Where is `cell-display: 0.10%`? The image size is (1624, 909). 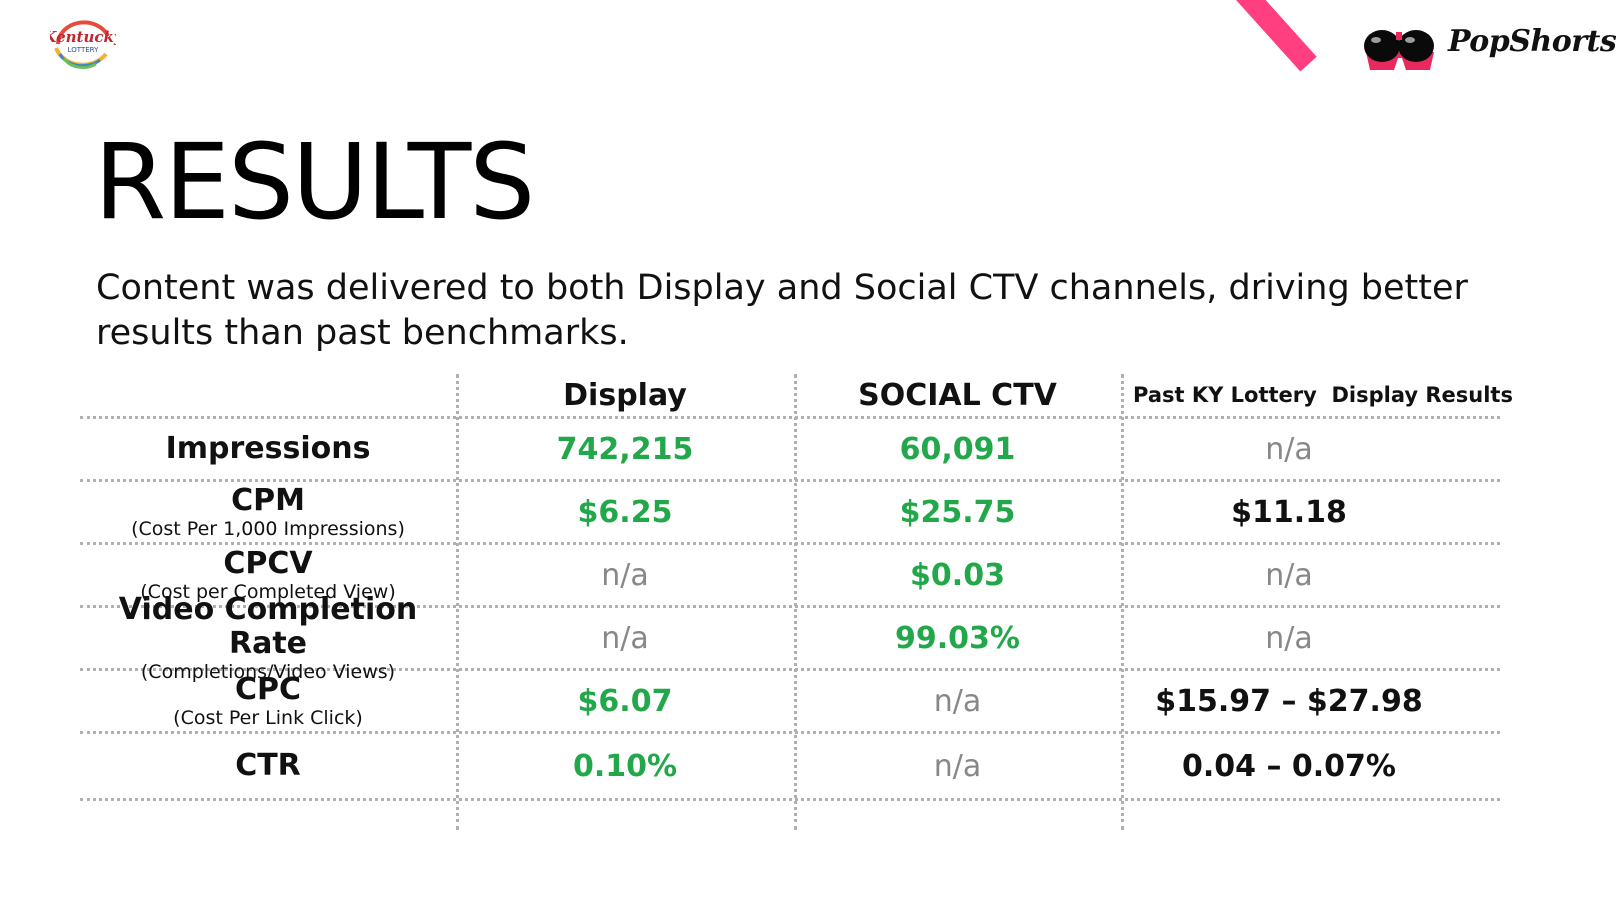 cell-display: 0.10% is located at coordinates (625, 766).